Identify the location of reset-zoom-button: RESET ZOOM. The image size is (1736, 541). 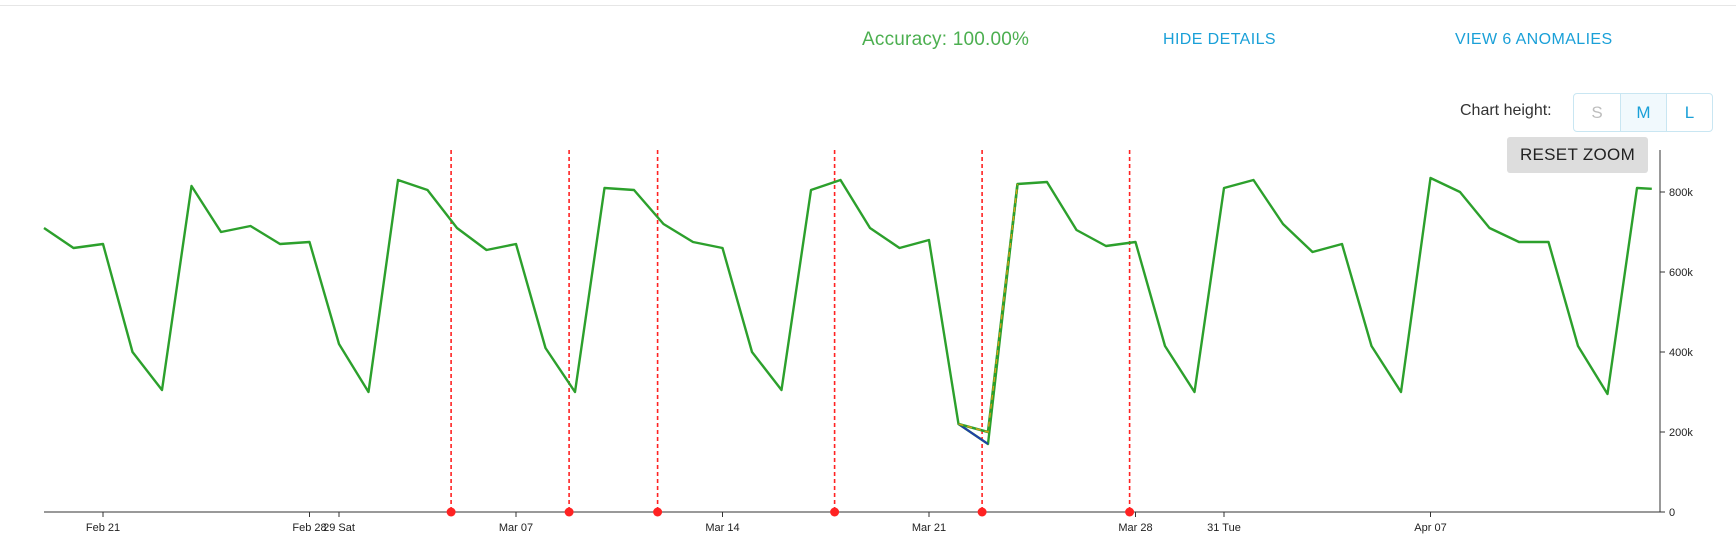
(1577, 155).